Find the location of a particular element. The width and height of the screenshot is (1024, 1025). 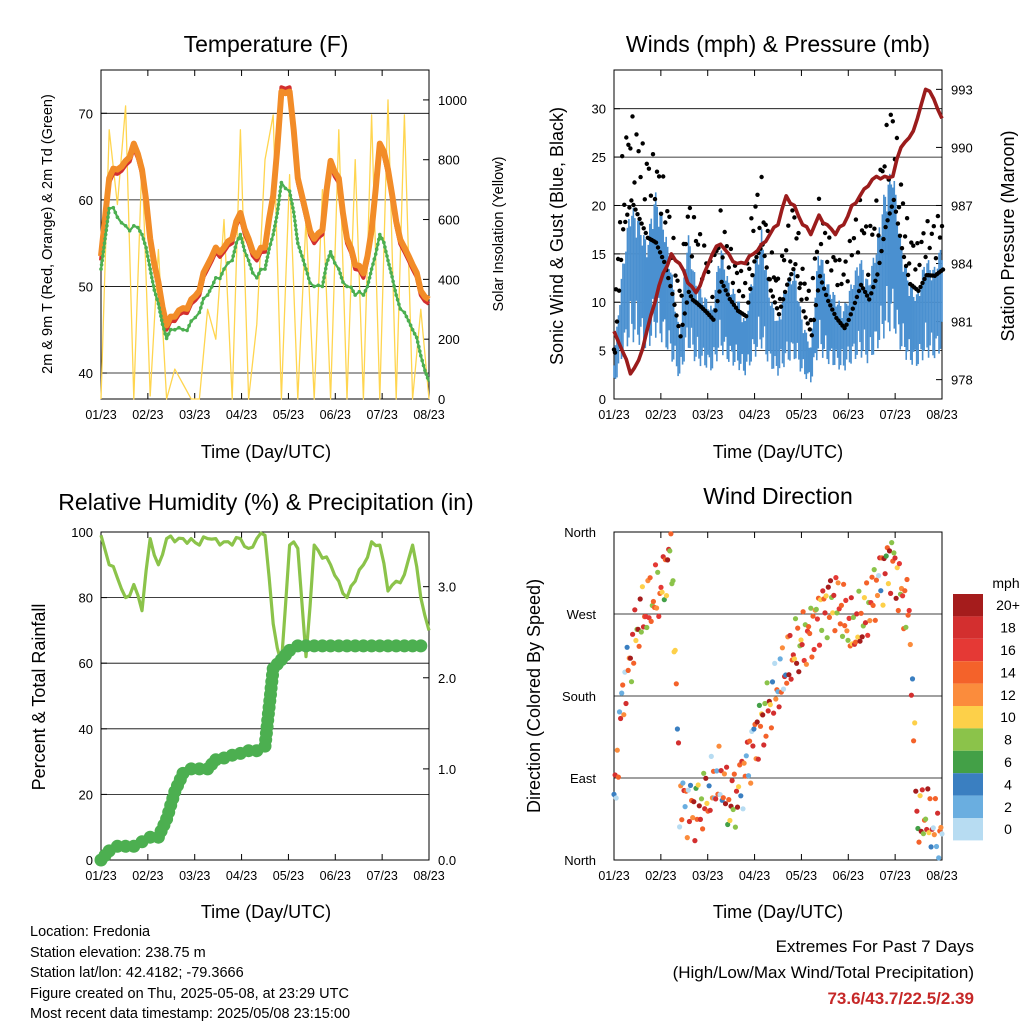

y-tick-label: 5 is located at coordinates (602, 351).